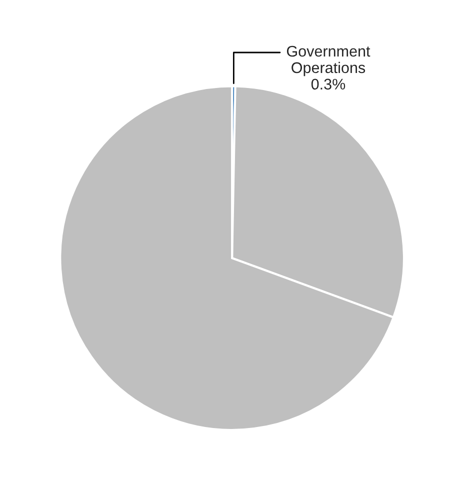 This screenshot has height=477, width=462. I want to click on slice-label: Government Operations, so click(328, 61).